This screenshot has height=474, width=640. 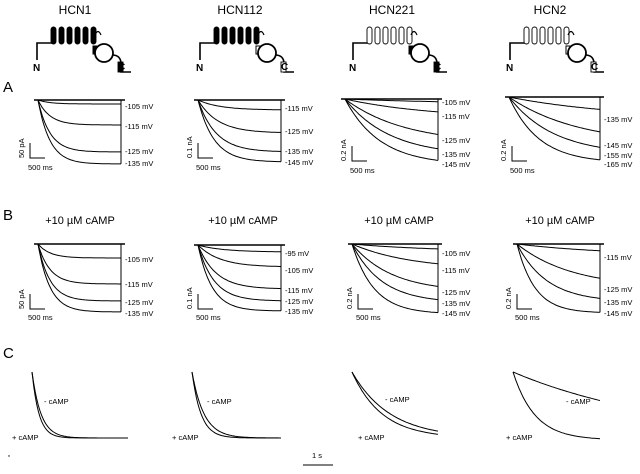 What do you see at coordinates (365, 302) in the screenshot?
I see `b-hcn221-scalebar` at bounding box center [365, 302].